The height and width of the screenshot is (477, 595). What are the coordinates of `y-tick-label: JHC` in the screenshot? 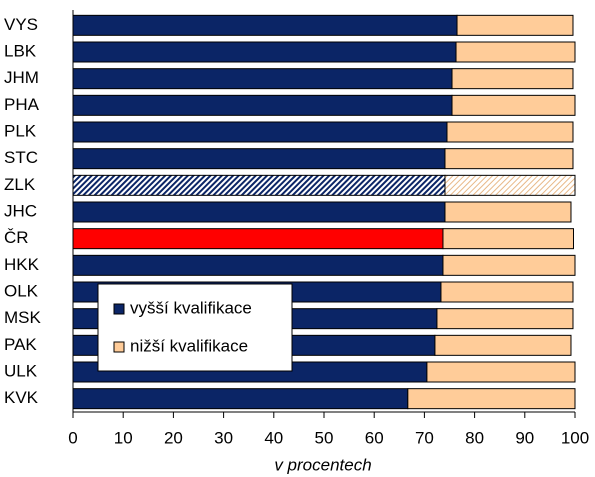 It's located at (20, 210).